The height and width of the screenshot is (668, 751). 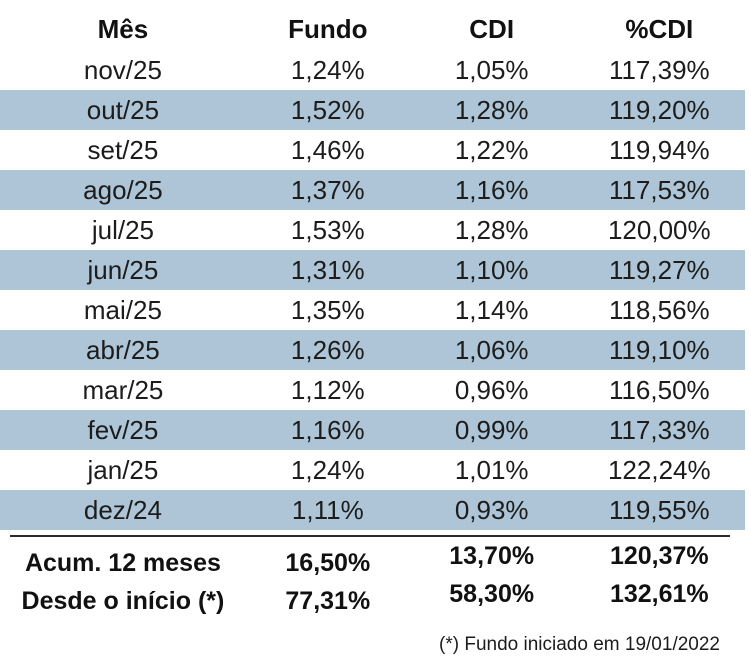 I want to click on table-header: Mês Fundo CDI %CDI, so click(x=375, y=29).